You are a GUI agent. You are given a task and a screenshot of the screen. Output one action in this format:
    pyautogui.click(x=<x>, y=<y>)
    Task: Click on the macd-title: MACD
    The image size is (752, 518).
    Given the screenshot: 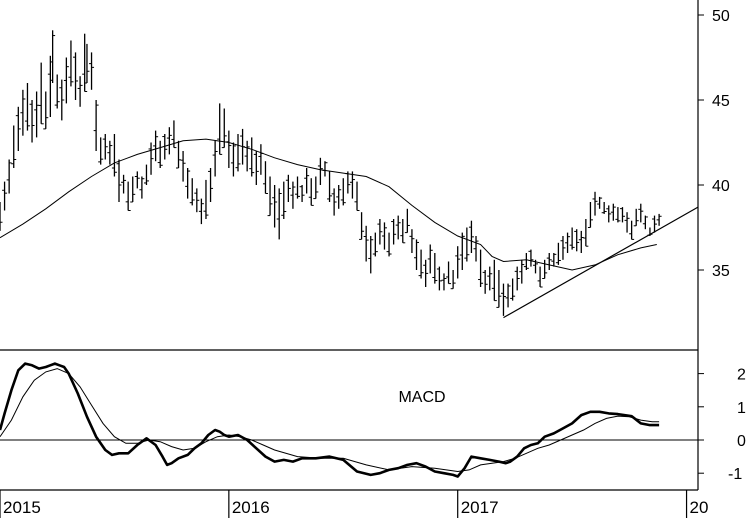 What is the action you would take?
    pyautogui.click(x=421, y=397)
    